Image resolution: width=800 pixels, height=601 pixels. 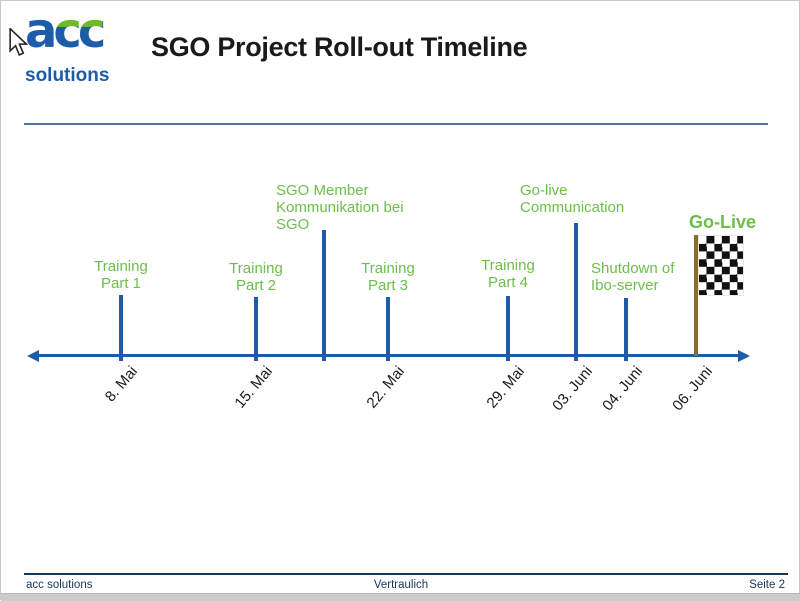 I want to click on event-label-training-part-3: Training Part 3, so click(x=388, y=277).